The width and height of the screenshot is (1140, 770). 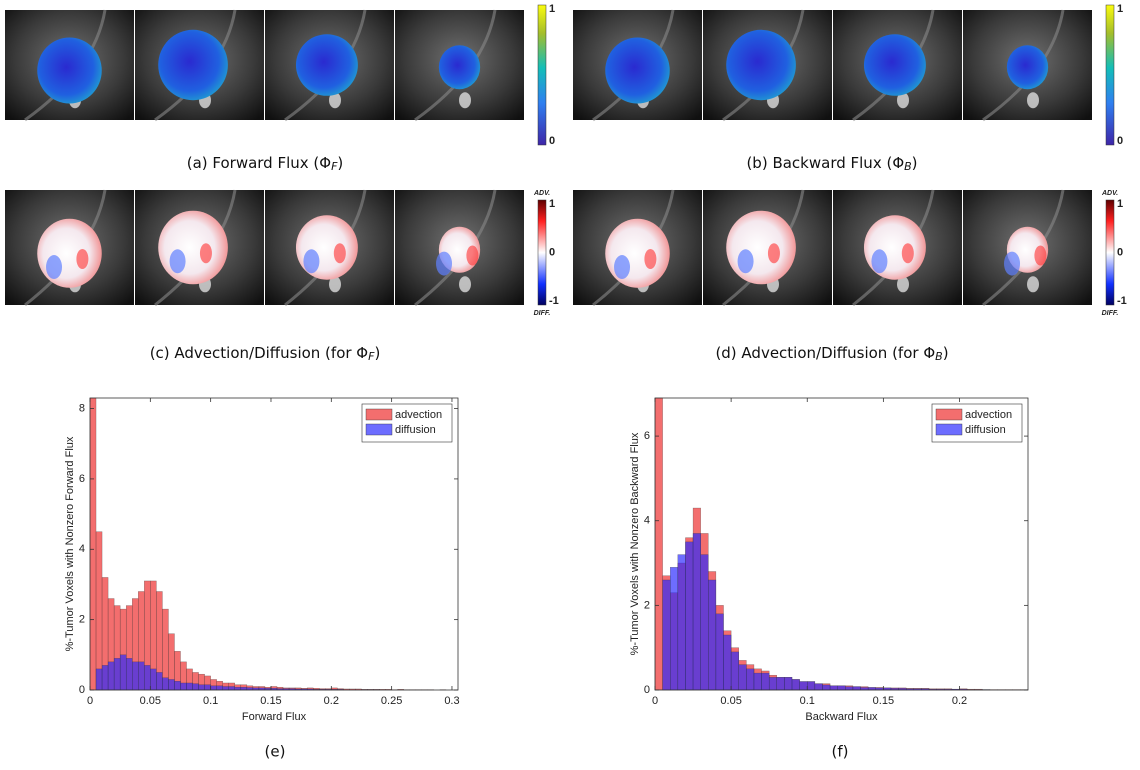 I want to click on caption-text: (a) Forward Flux (Φ, so click(x=259, y=163).